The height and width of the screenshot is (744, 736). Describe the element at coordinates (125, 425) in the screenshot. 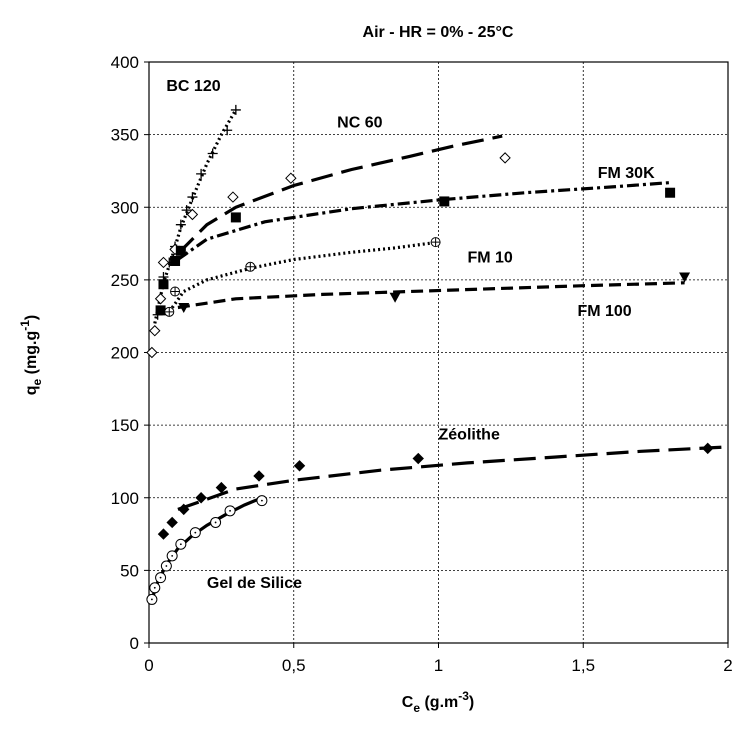

I see `y-tick-label: 150` at that location.